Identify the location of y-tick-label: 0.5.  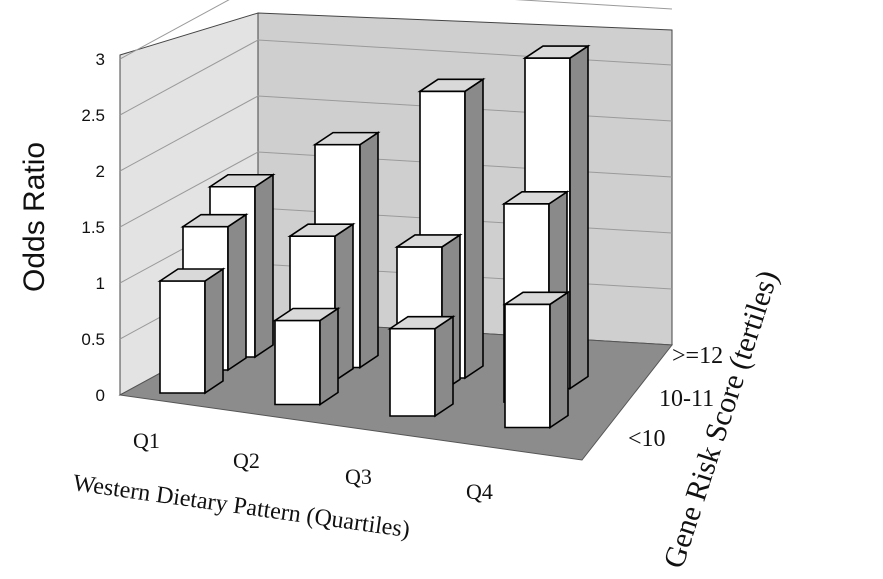
(93, 339).